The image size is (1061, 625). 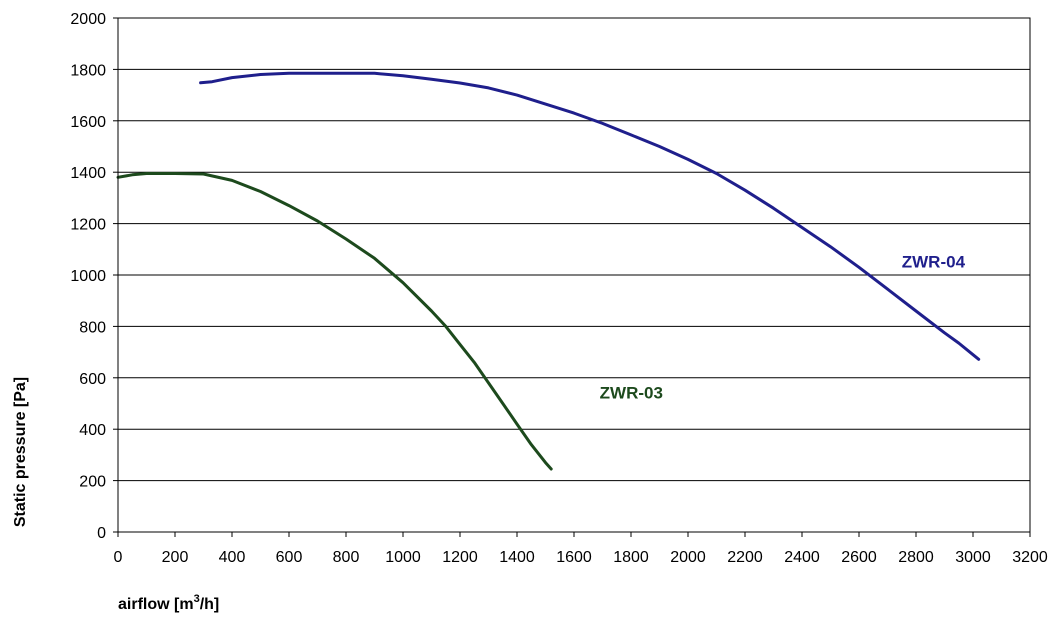 I want to click on y-axis-ticks: 0 200 400 600 800 1000 1200 1400 1600 1800 2000, so click(x=94, y=276).